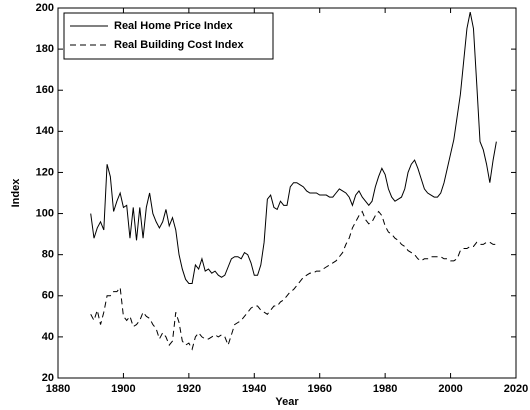  Describe the element at coordinates (45, 131) in the screenshot. I see `y-tick-label: 140` at that location.